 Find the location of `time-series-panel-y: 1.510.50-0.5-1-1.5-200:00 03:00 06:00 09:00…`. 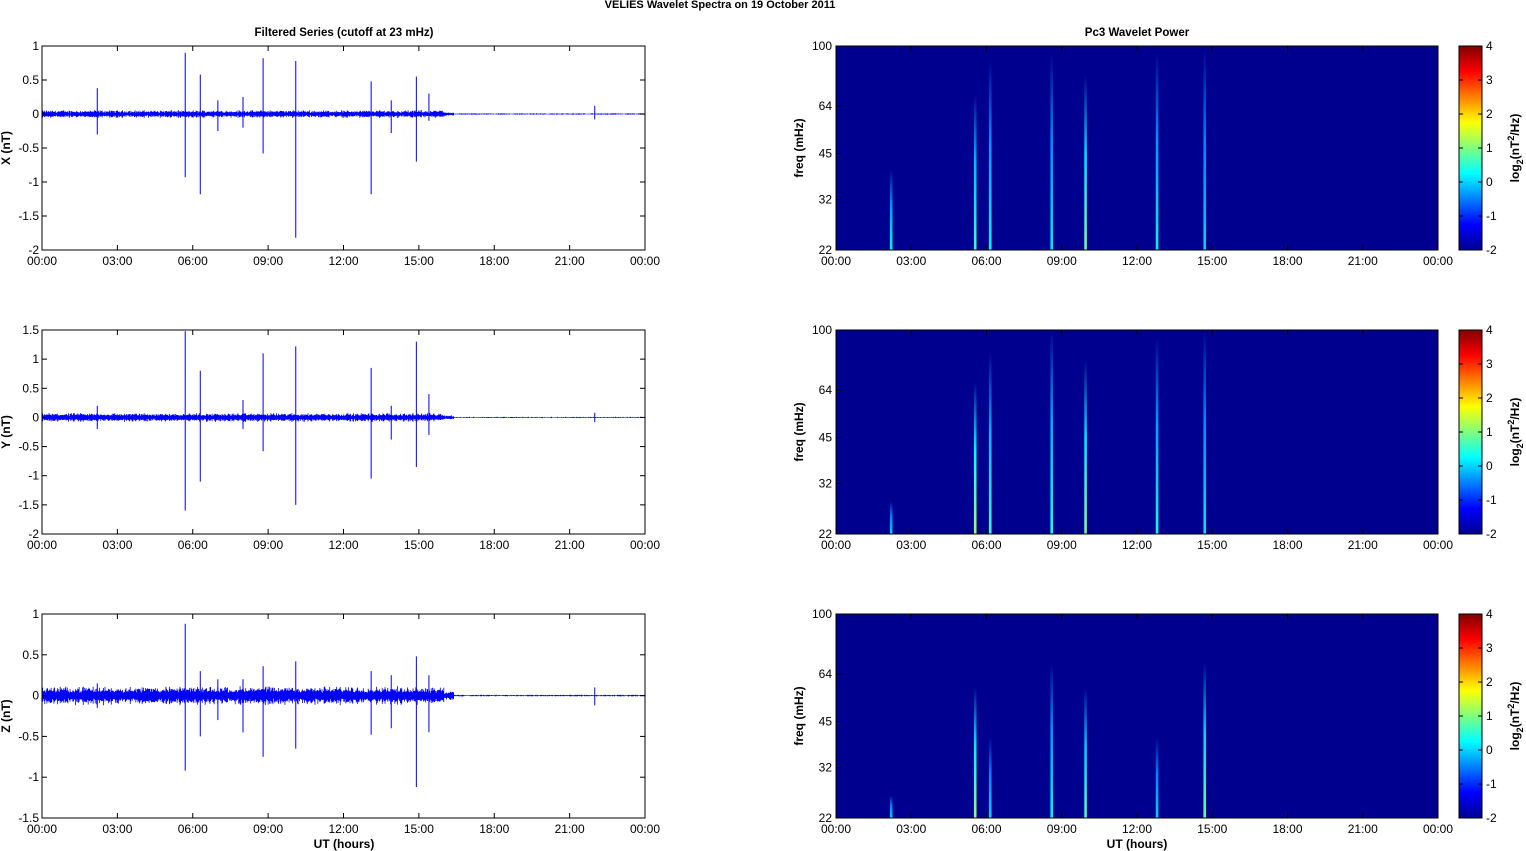

time-series-panel-y: 1.510.50-0.5-1-1.5-200:00 03:00 06:00 09:00… is located at coordinates (330, 437).